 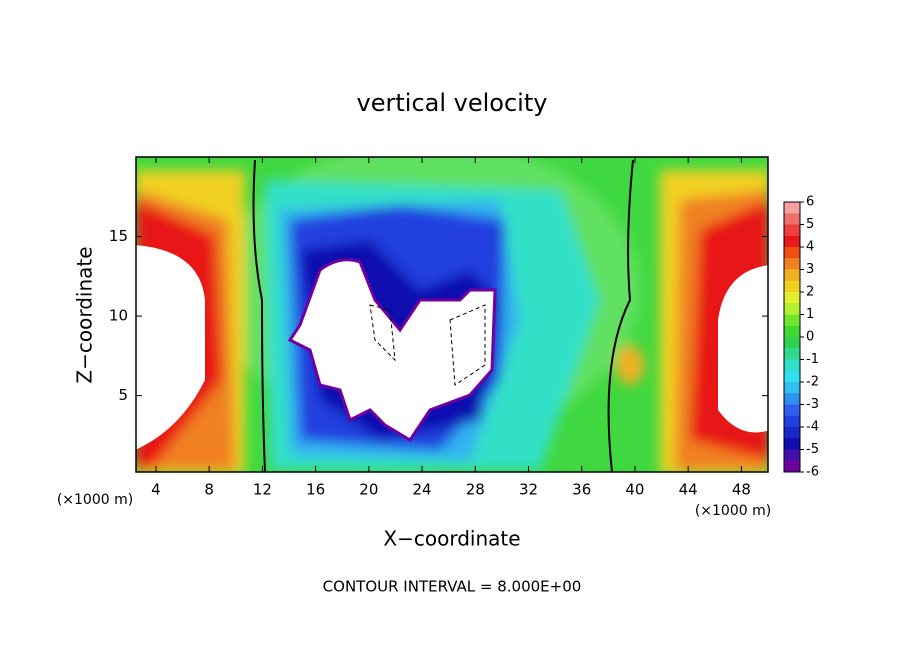 I want to click on colorbar-label: 0, so click(x=810, y=337).